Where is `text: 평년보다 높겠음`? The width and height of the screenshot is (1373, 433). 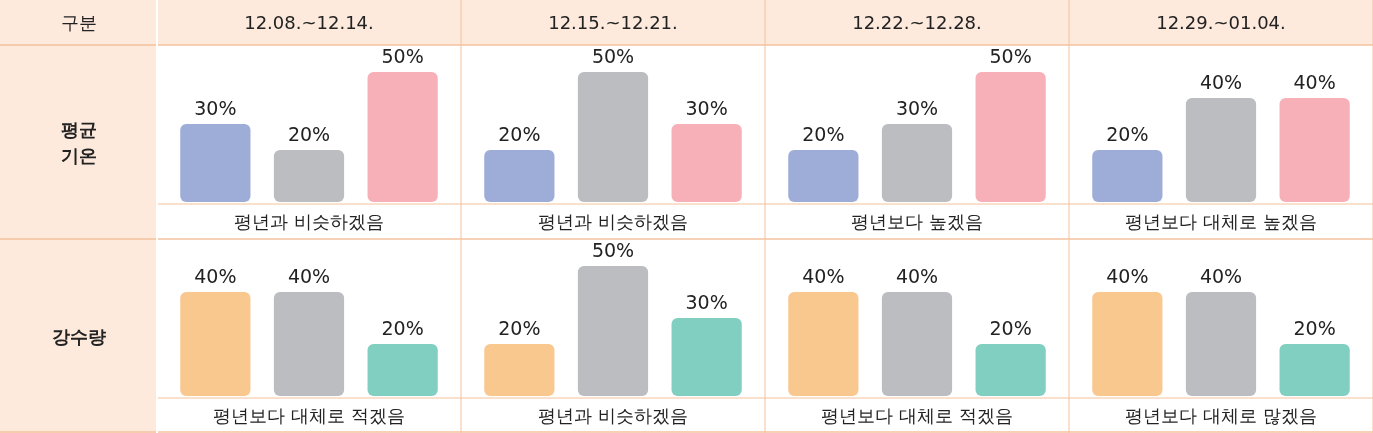 text: 평년보다 높겠음 is located at coordinates (917, 221).